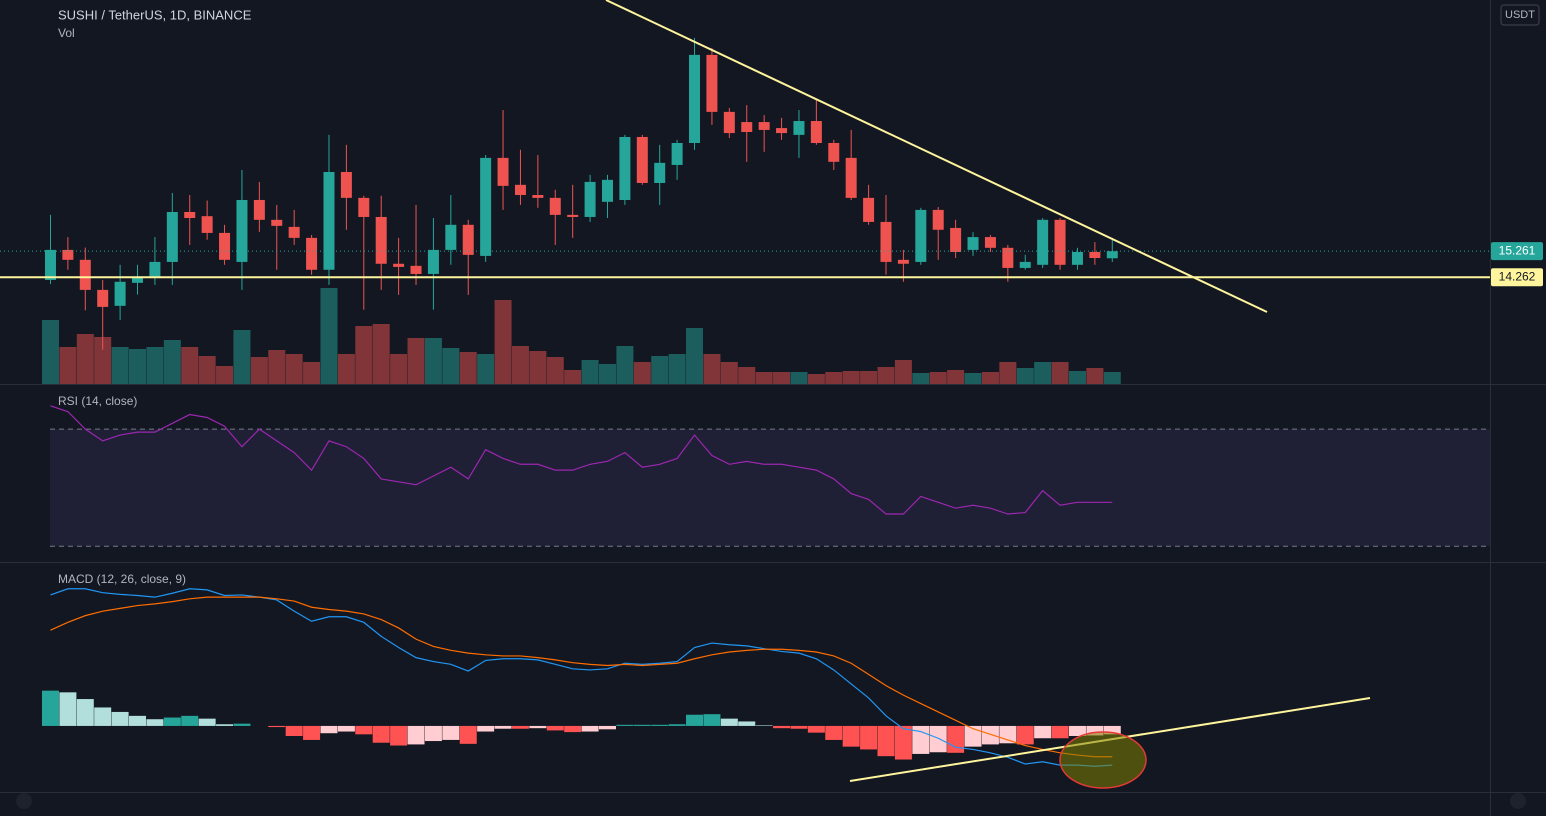 The height and width of the screenshot is (816, 1546). I want to click on symbol-title: SUSHI / TetherUS, 1D, BINANCE, so click(155, 14).